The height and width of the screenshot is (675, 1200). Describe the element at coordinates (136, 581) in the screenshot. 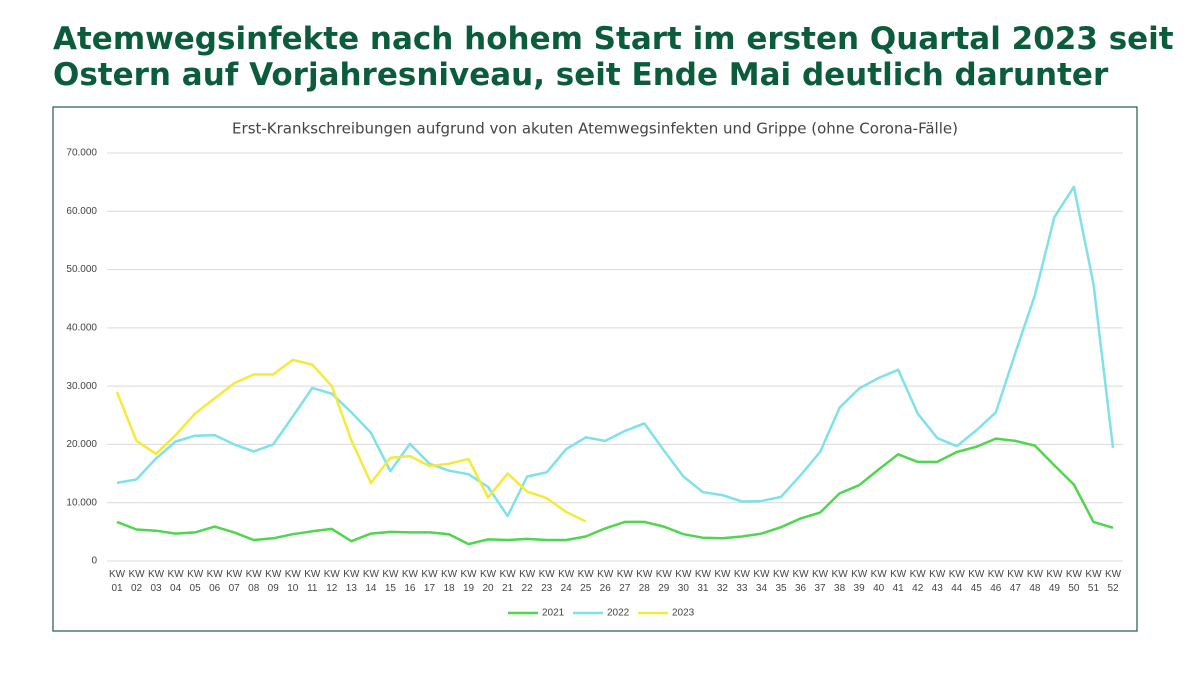

I see `x-tick-label: KW 02` at that location.